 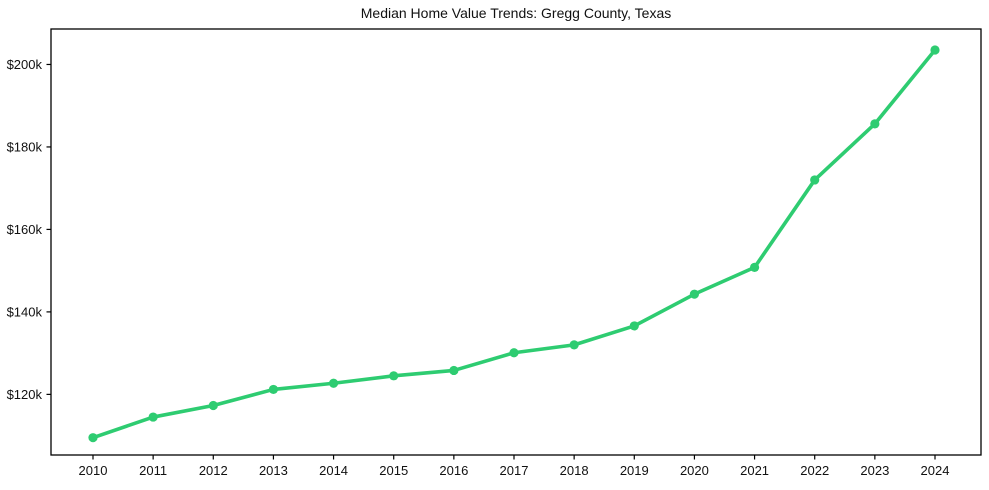 What do you see at coordinates (93, 470) in the screenshot?
I see `x-axis-tick-label: 2010` at bounding box center [93, 470].